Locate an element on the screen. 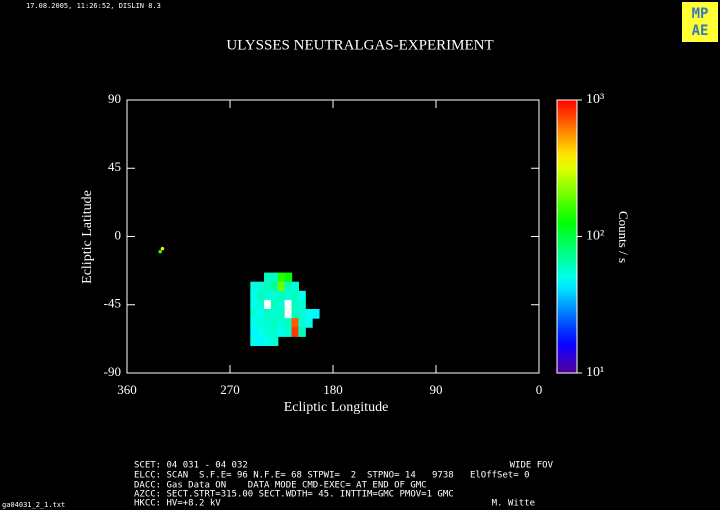  x-tick-label: 0 is located at coordinates (539, 389).